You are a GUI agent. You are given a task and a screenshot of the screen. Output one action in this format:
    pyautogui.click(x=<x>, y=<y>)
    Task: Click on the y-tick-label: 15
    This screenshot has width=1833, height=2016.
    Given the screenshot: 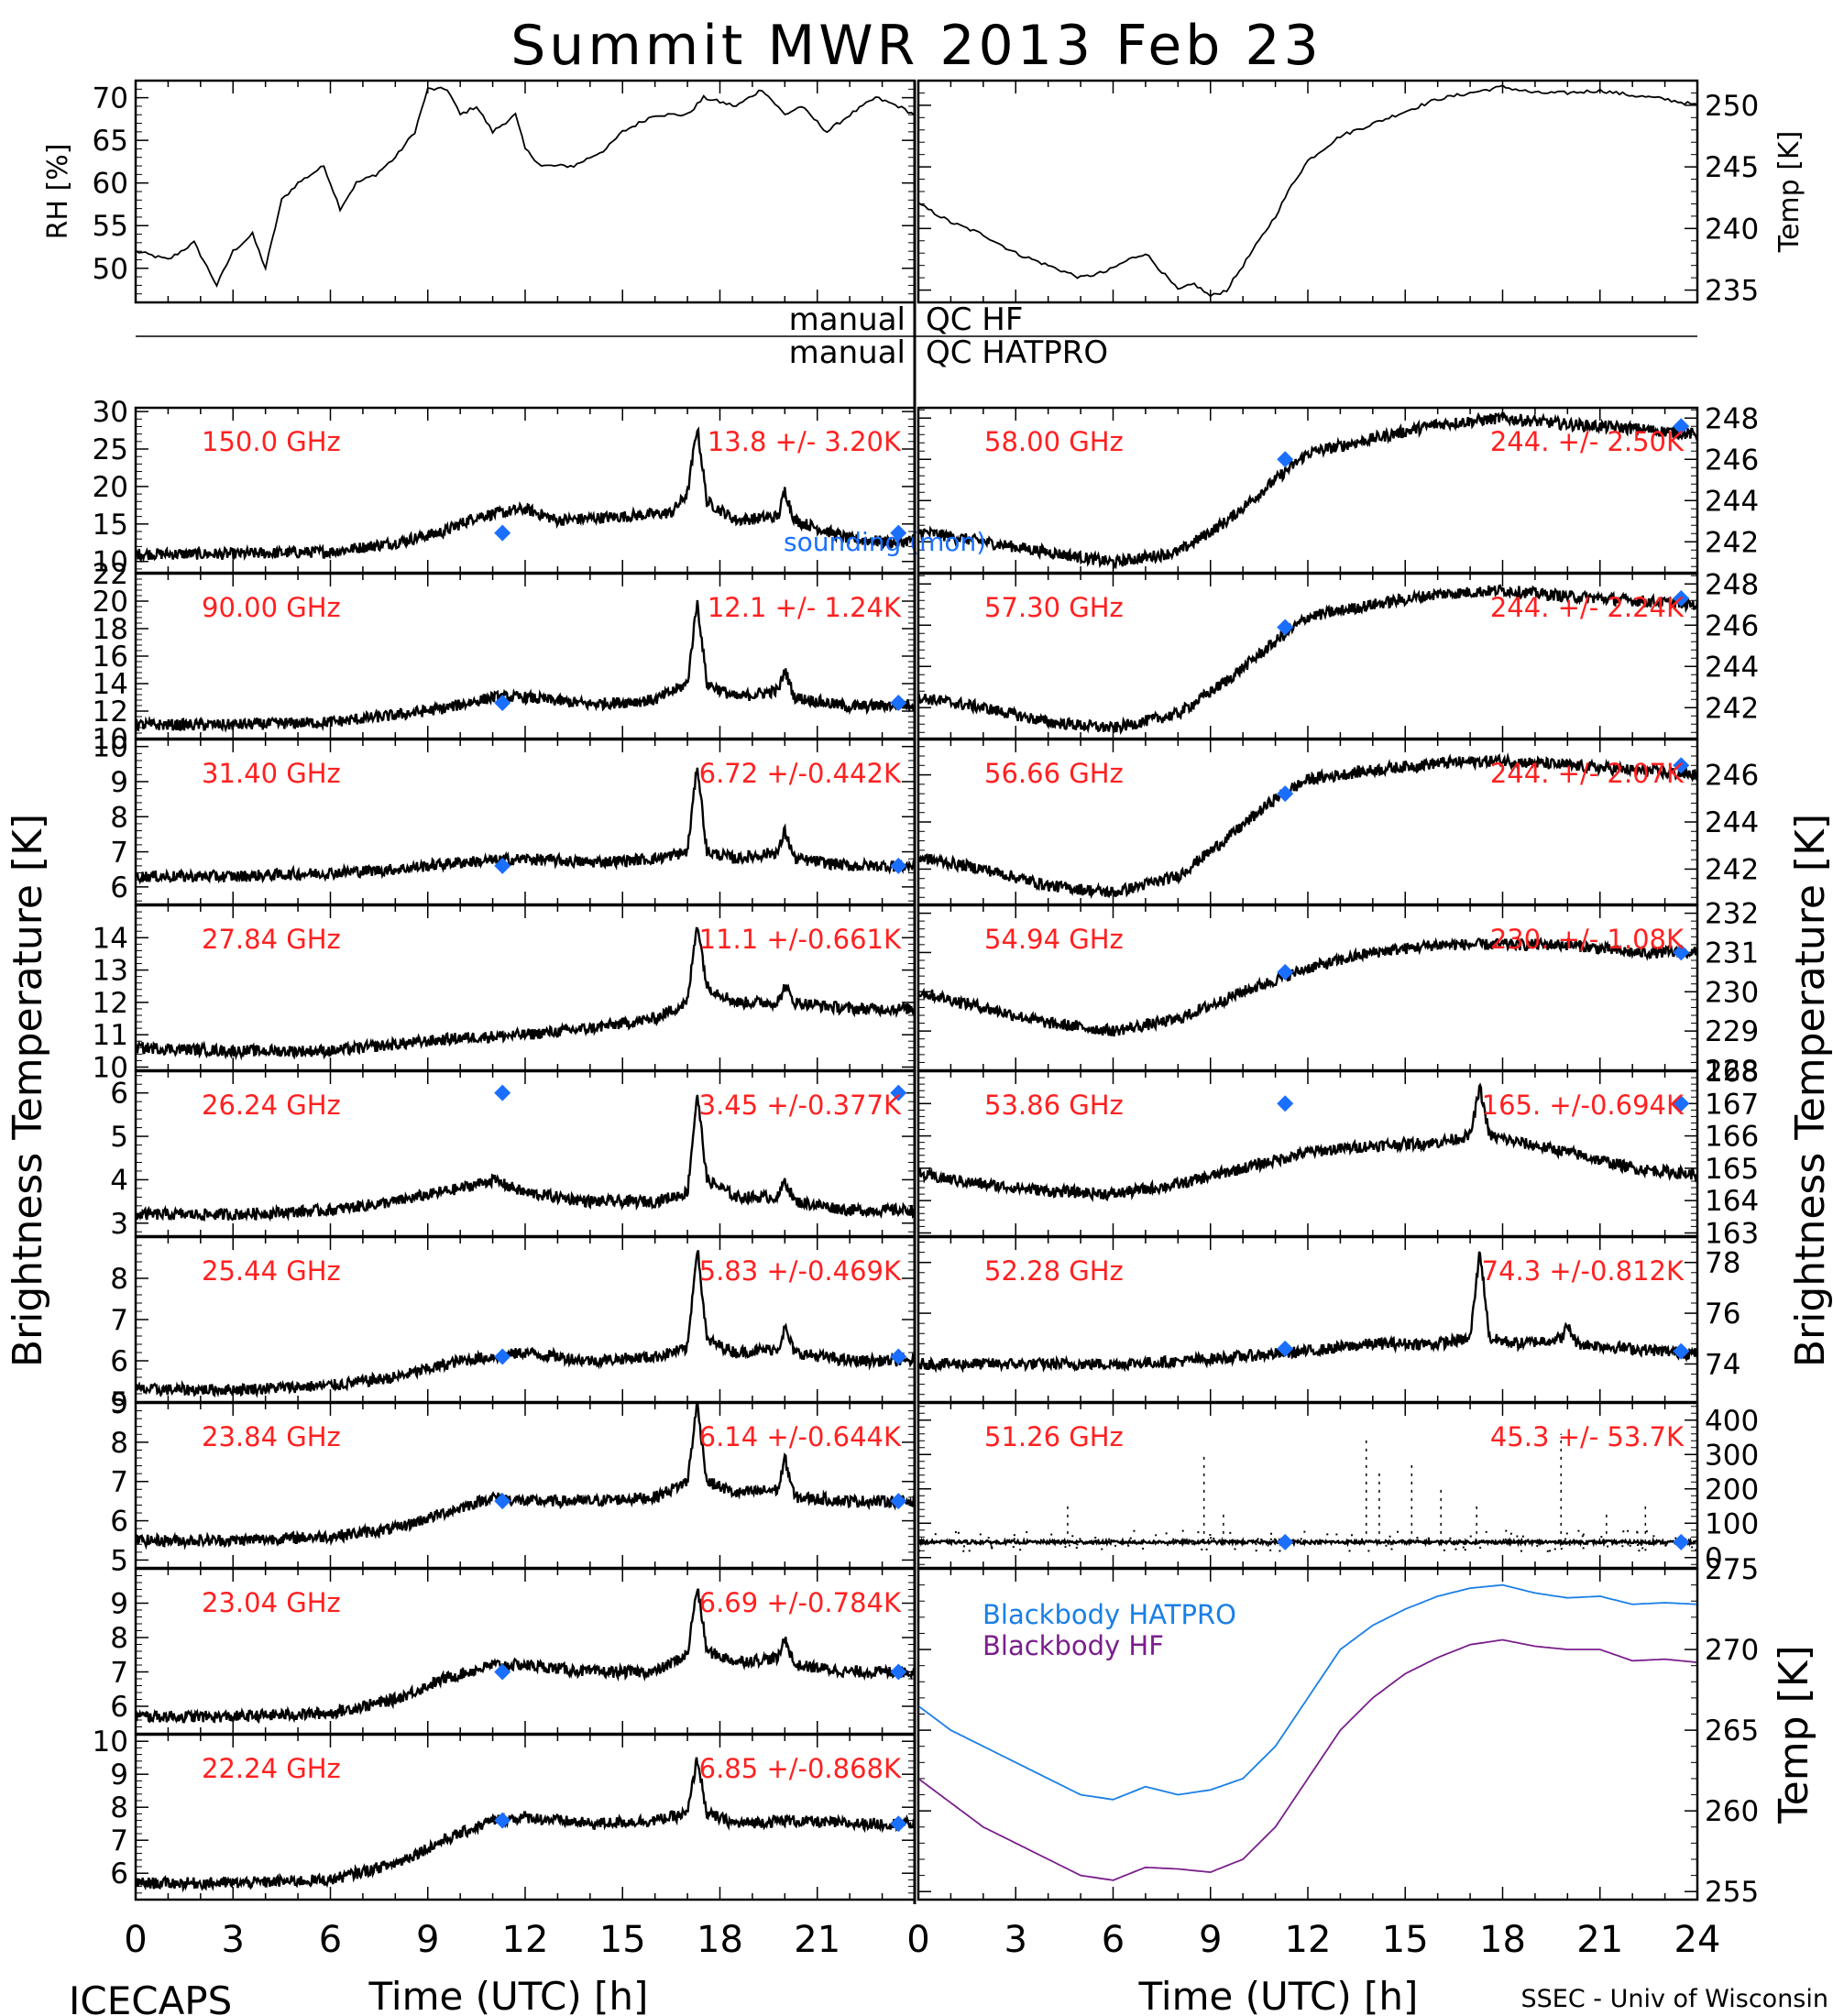 What is the action you would take?
    pyautogui.click(x=110, y=525)
    